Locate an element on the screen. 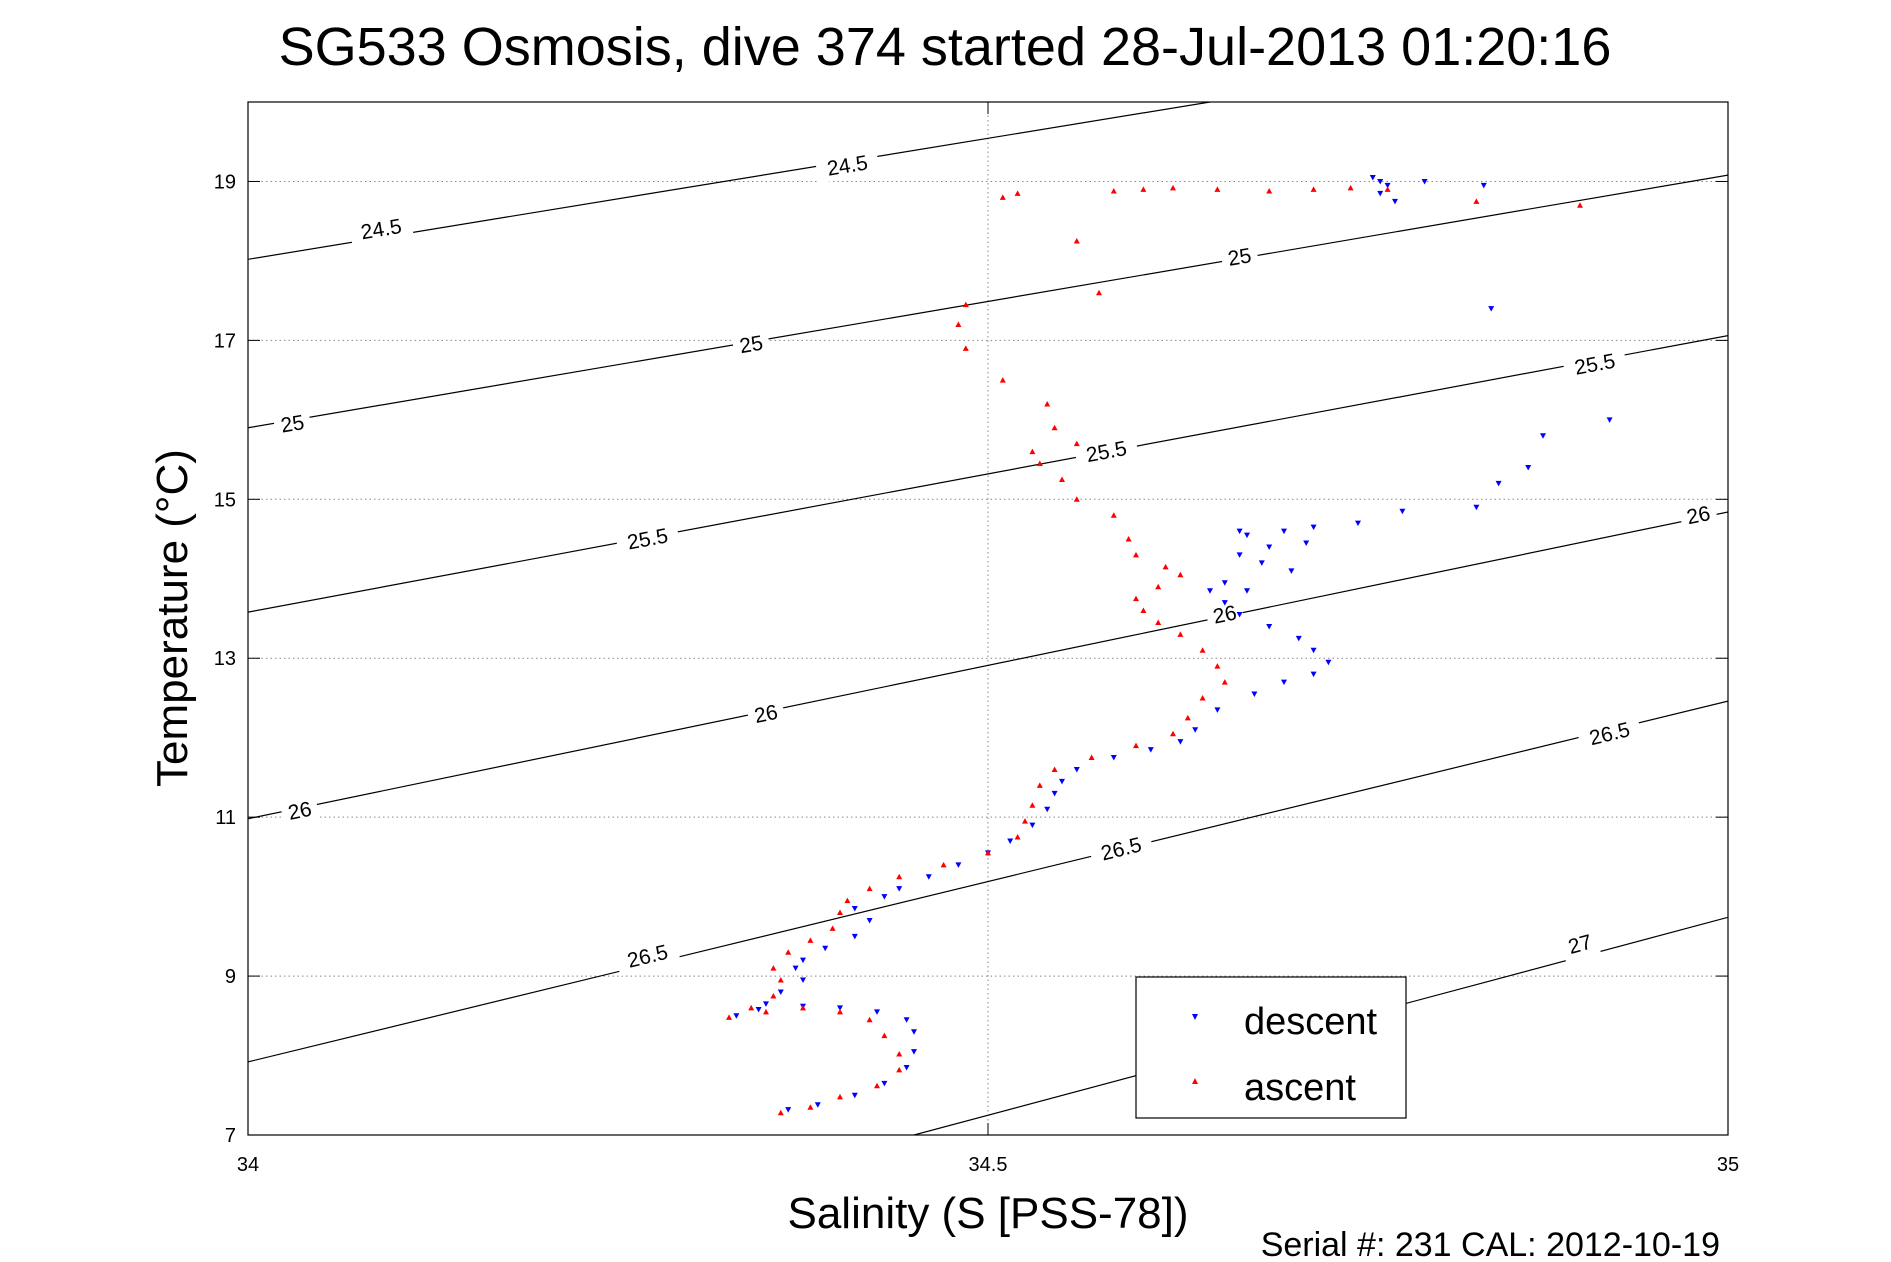 The image size is (1891, 1262). y-tick-label: 15 is located at coordinates (225, 500).